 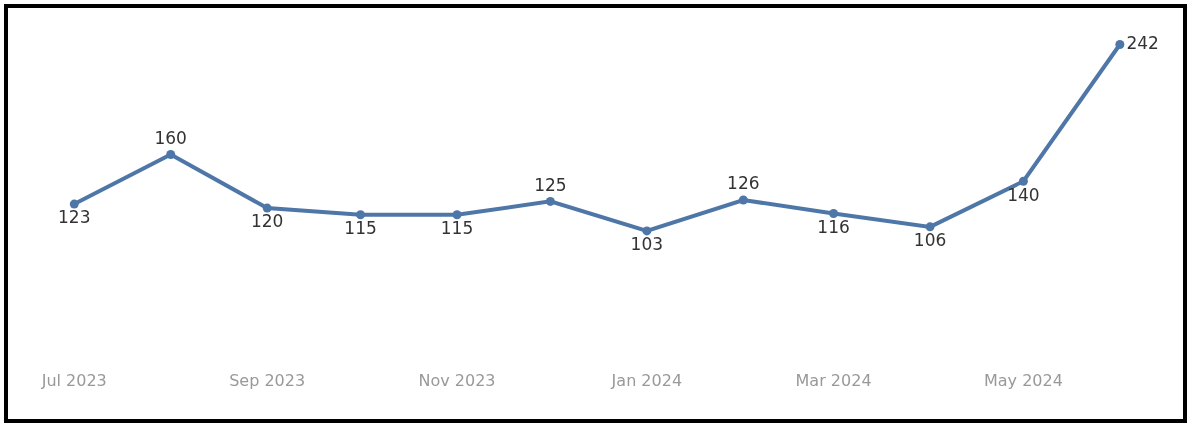 What do you see at coordinates (1142, 42) in the screenshot?
I see `data-label: 242` at bounding box center [1142, 42].